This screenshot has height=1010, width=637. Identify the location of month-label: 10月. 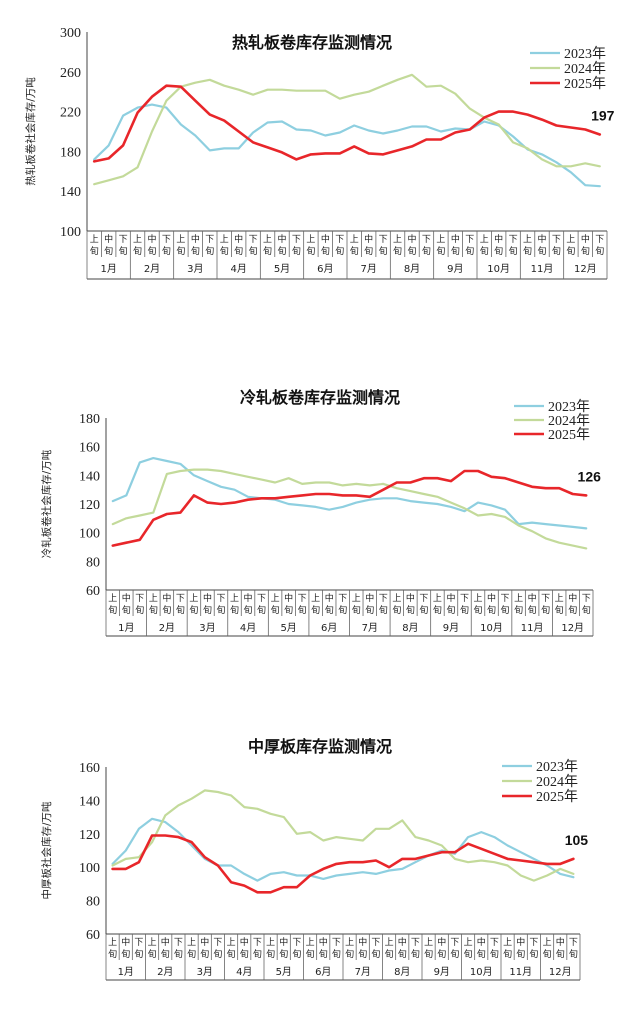
(481, 972).